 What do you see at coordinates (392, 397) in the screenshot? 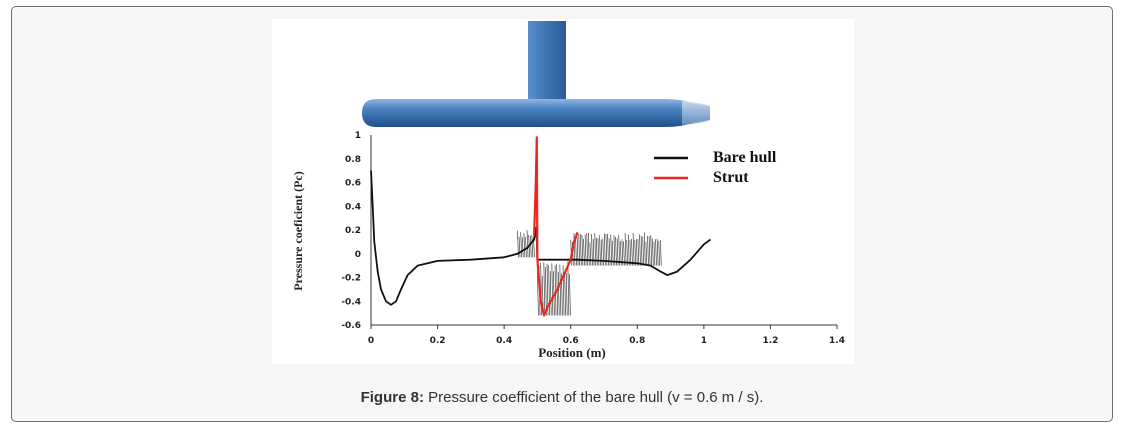
I see `caption-label: Figure 8:` at bounding box center [392, 397].